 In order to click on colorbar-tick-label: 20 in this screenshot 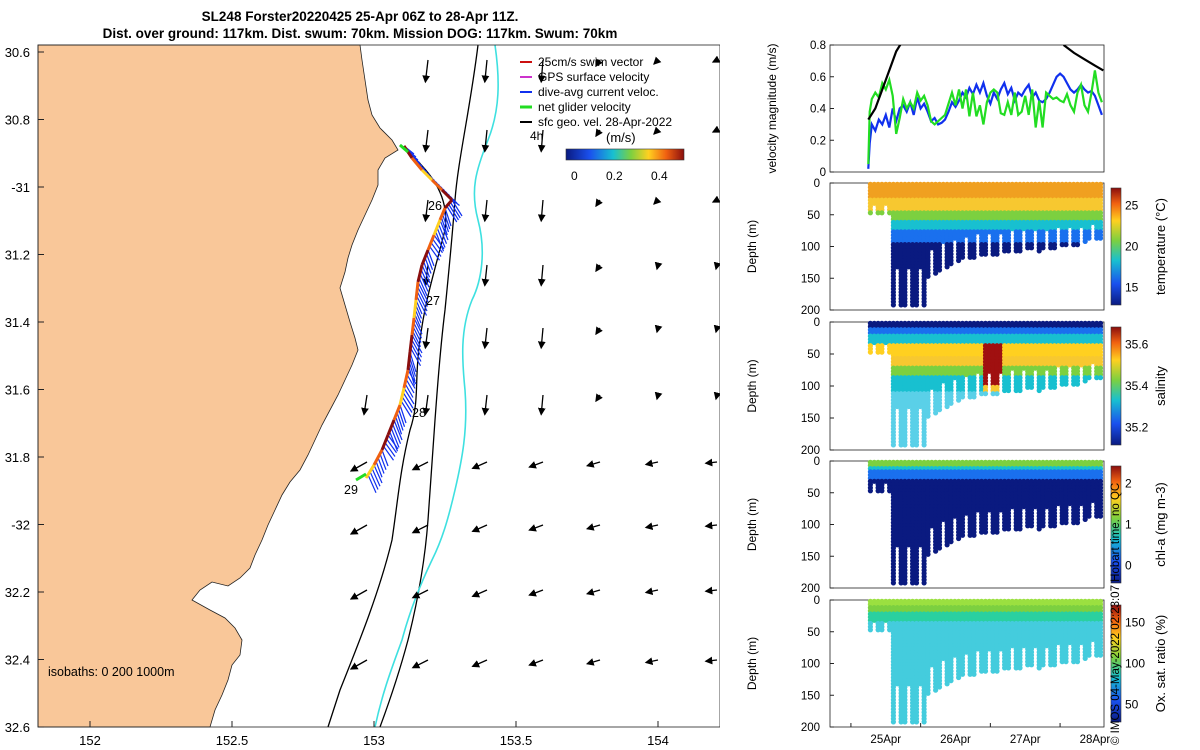, I will do `click(1132, 247)`.